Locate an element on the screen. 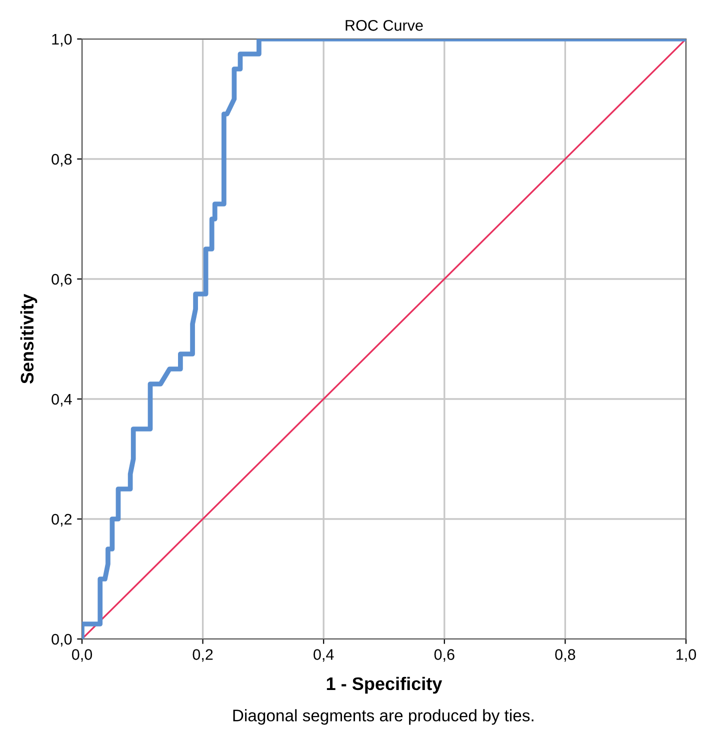 Image resolution: width=710 pixels, height=738 pixels. x-tick-label: 0,8 is located at coordinates (565, 655).